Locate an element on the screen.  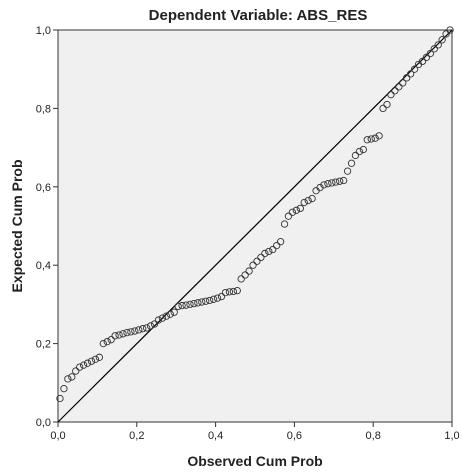
x-axis-ticks: 0,0 0,2 0,4 0,6 0,8 1,0 is located at coordinates (255, 432).